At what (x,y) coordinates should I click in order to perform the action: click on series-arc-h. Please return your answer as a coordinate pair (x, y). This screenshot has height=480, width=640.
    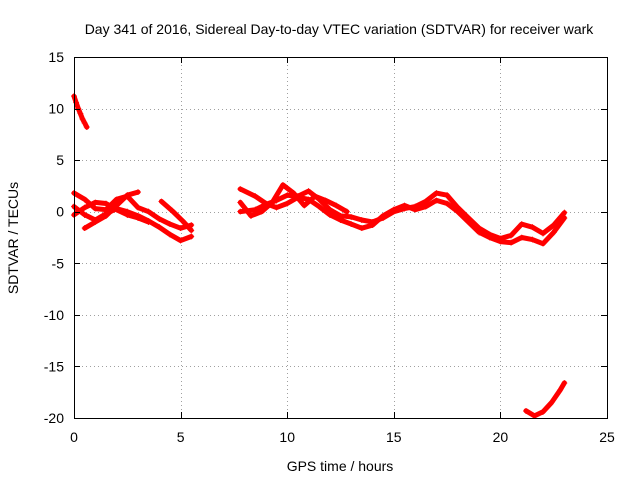
    Looking at the image, I should click on (293, 200).